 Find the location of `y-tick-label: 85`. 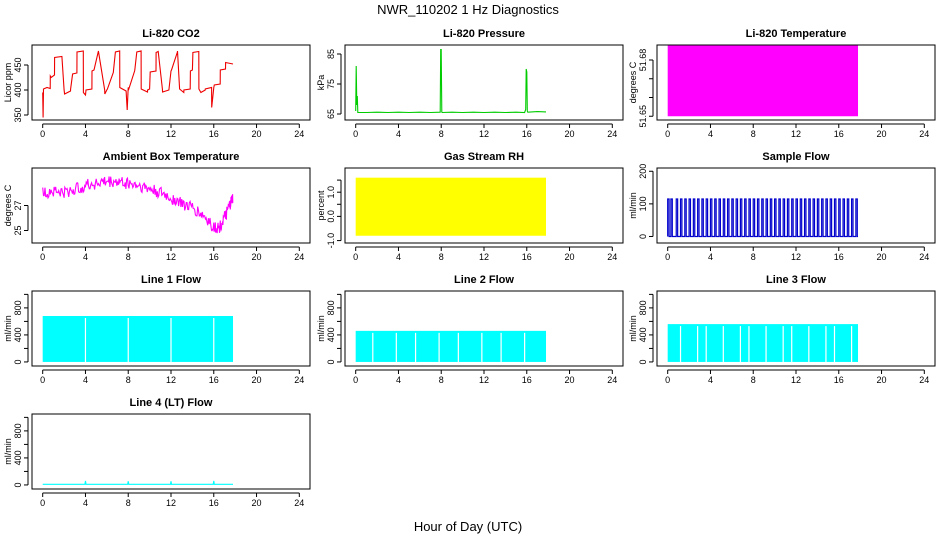

y-tick-label: 85 is located at coordinates (331, 54).